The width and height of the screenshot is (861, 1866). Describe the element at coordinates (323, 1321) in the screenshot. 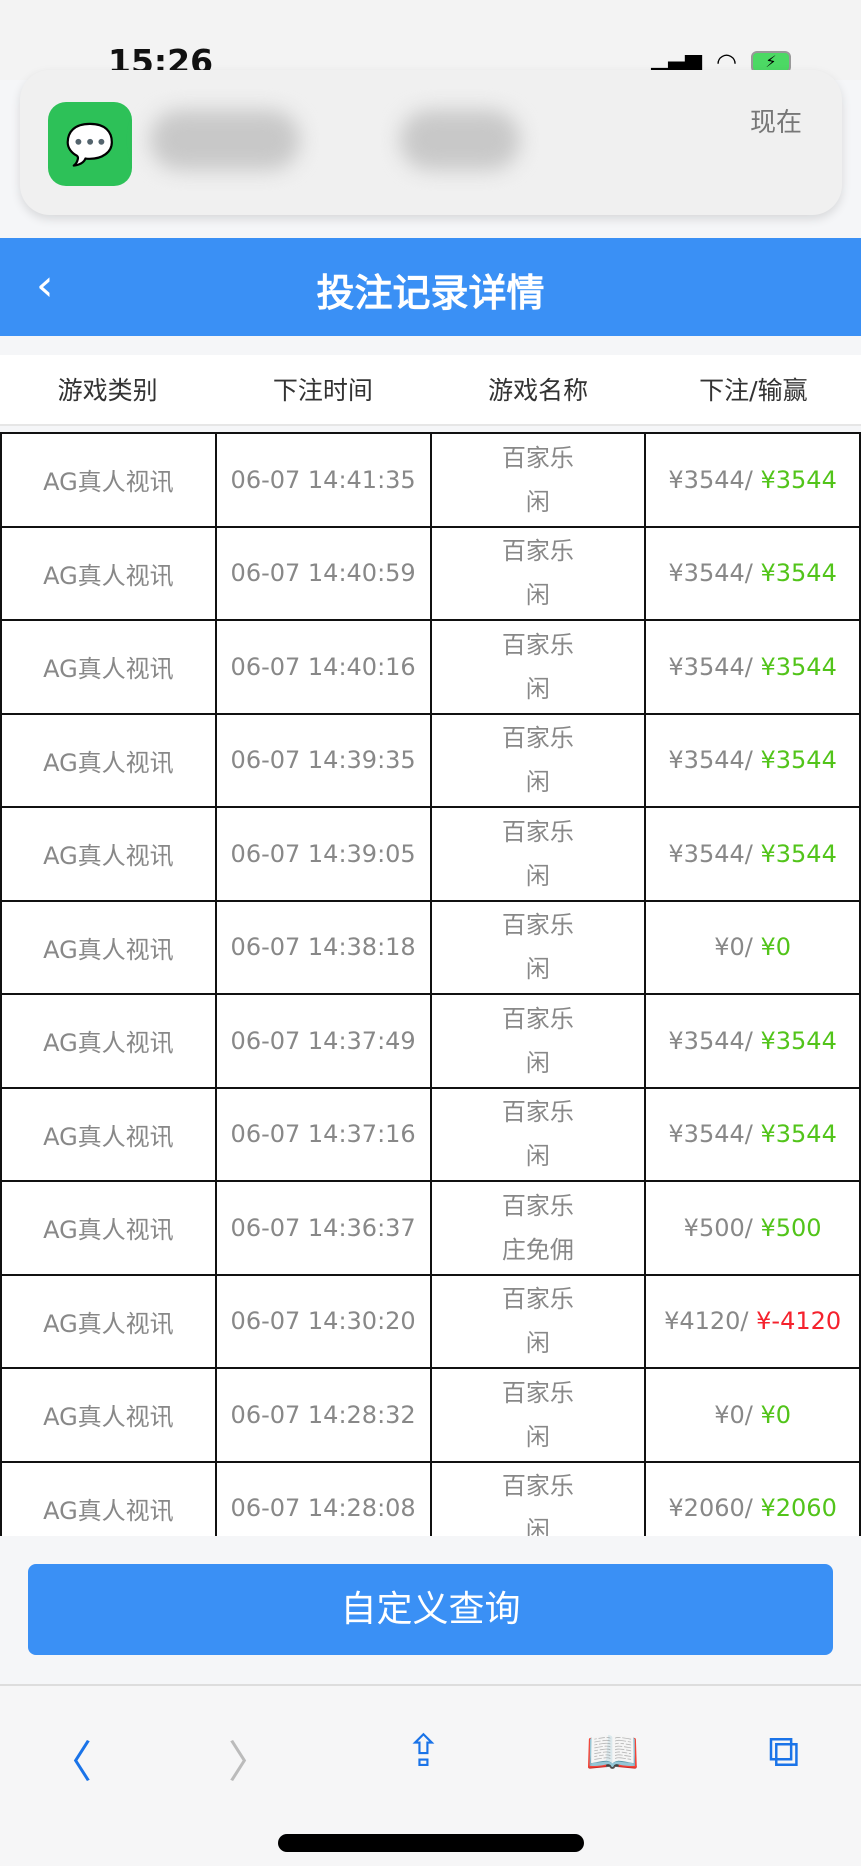

I see `bet-time: 06-07 14:30:20` at that location.